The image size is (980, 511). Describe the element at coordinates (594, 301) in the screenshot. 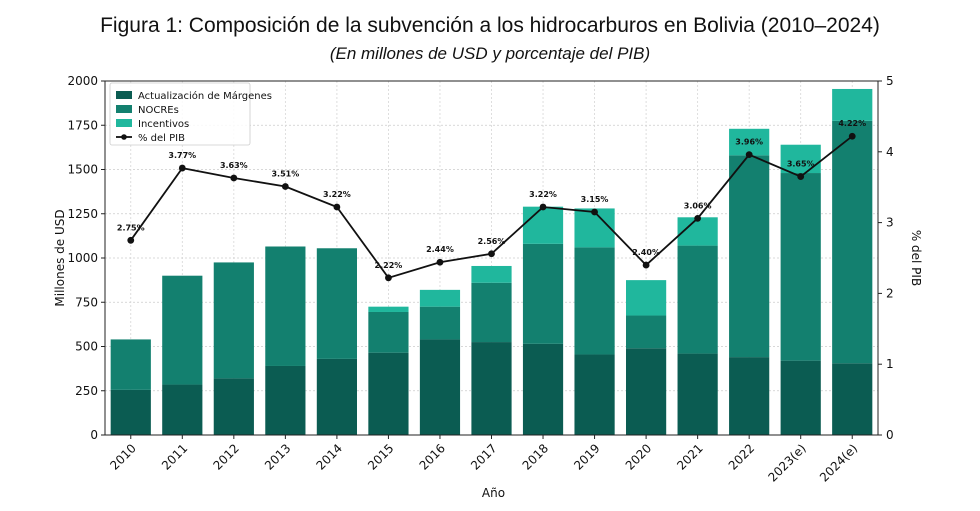

I see `bar-nocres-2019` at that location.